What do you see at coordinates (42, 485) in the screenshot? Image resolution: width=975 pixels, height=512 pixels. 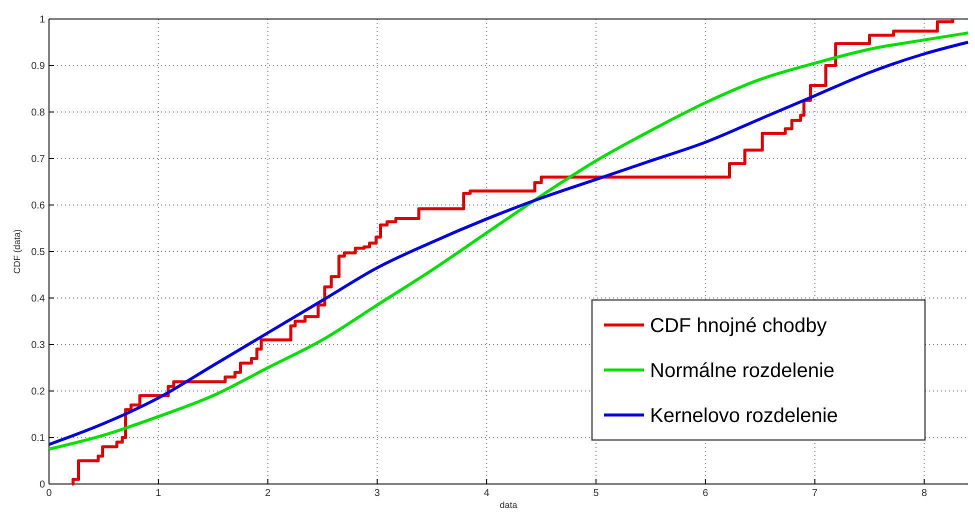 I see `y-tick-label: 0` at bounding box center [42, 485].